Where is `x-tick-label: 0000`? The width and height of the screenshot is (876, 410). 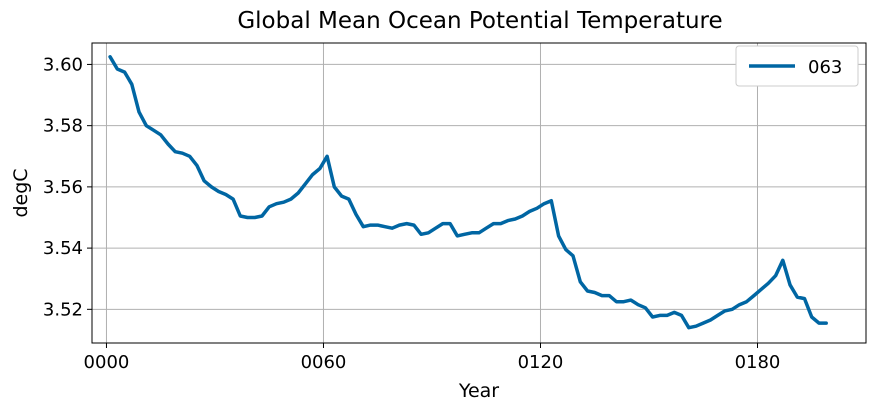 x-tick-label: 0000 is located at coordinates (107, 362).